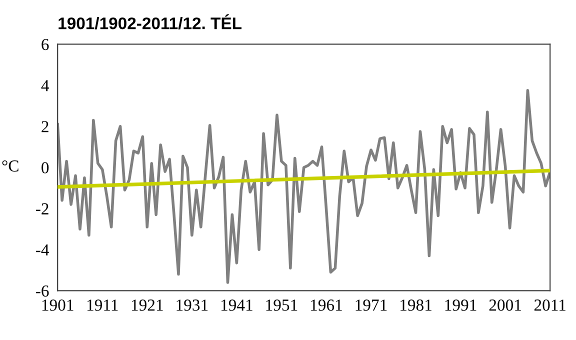 The width and height of the screenshot is (576, 340). I want to click on x-tick-label: 1961, so click(326, 305).